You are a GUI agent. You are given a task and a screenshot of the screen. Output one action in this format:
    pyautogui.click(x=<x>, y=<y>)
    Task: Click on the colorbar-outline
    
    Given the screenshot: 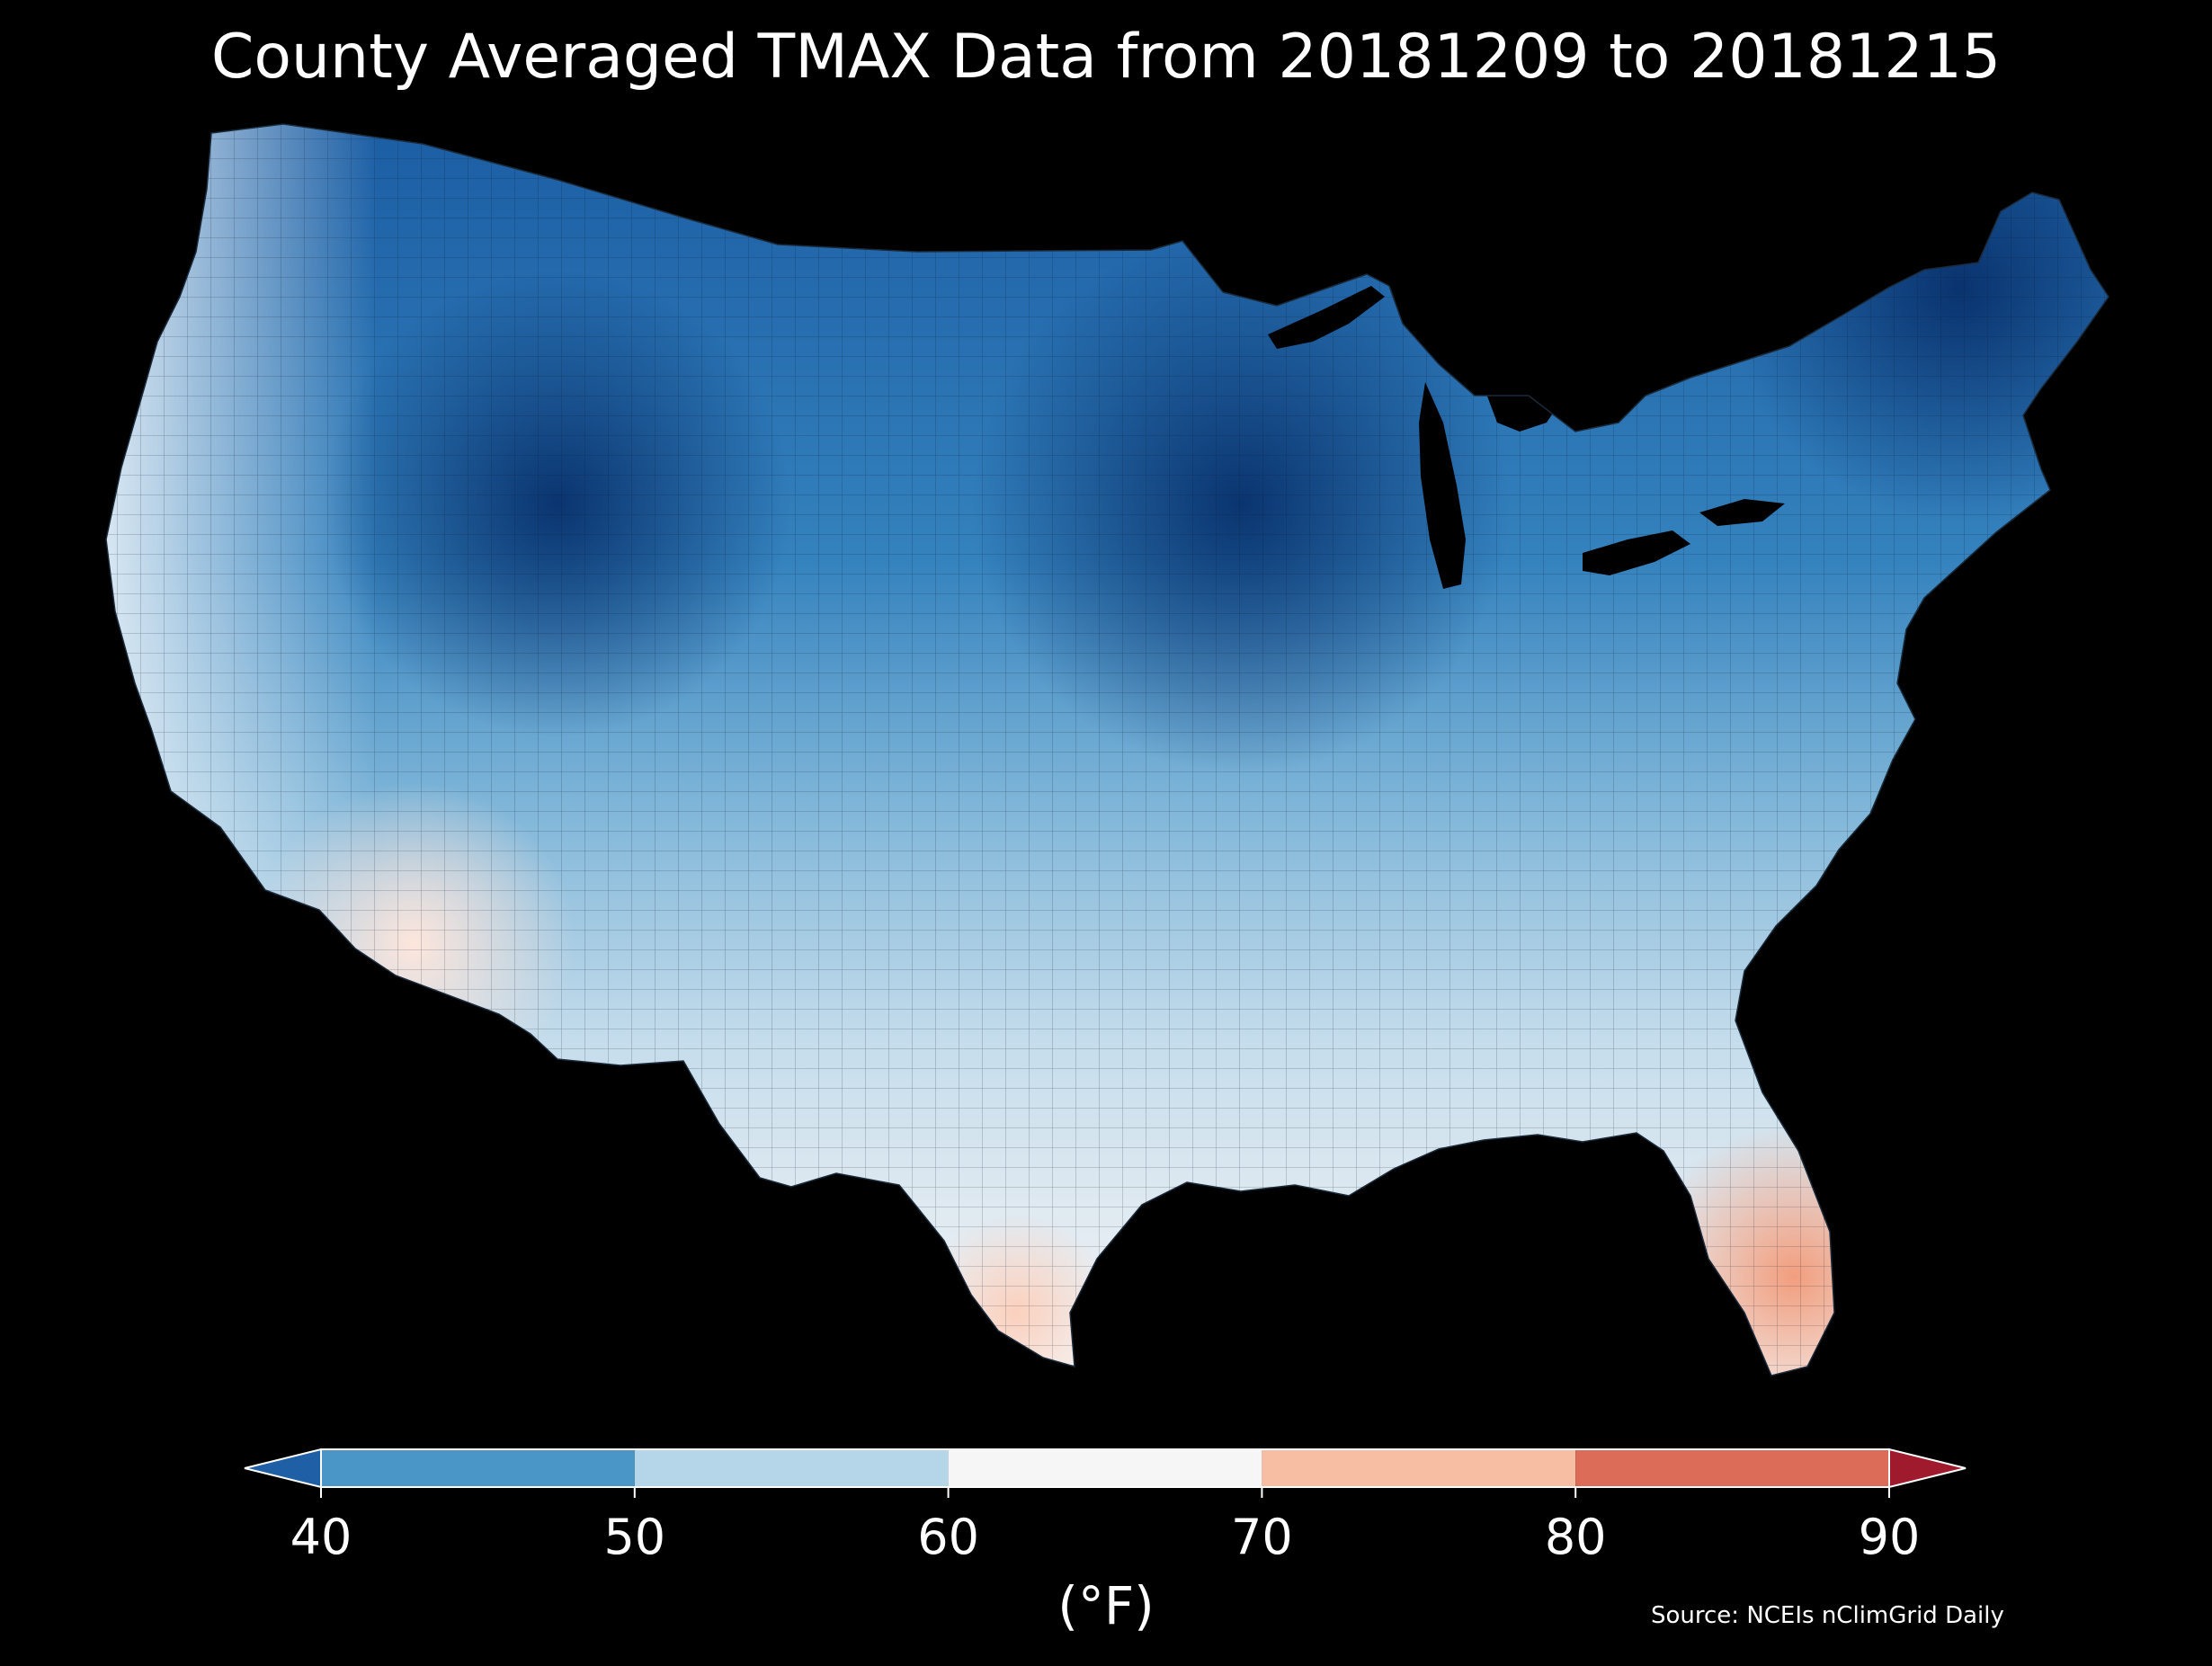 What is the action you would take?
    pyautogui.click(x=1105, y=1468)
    